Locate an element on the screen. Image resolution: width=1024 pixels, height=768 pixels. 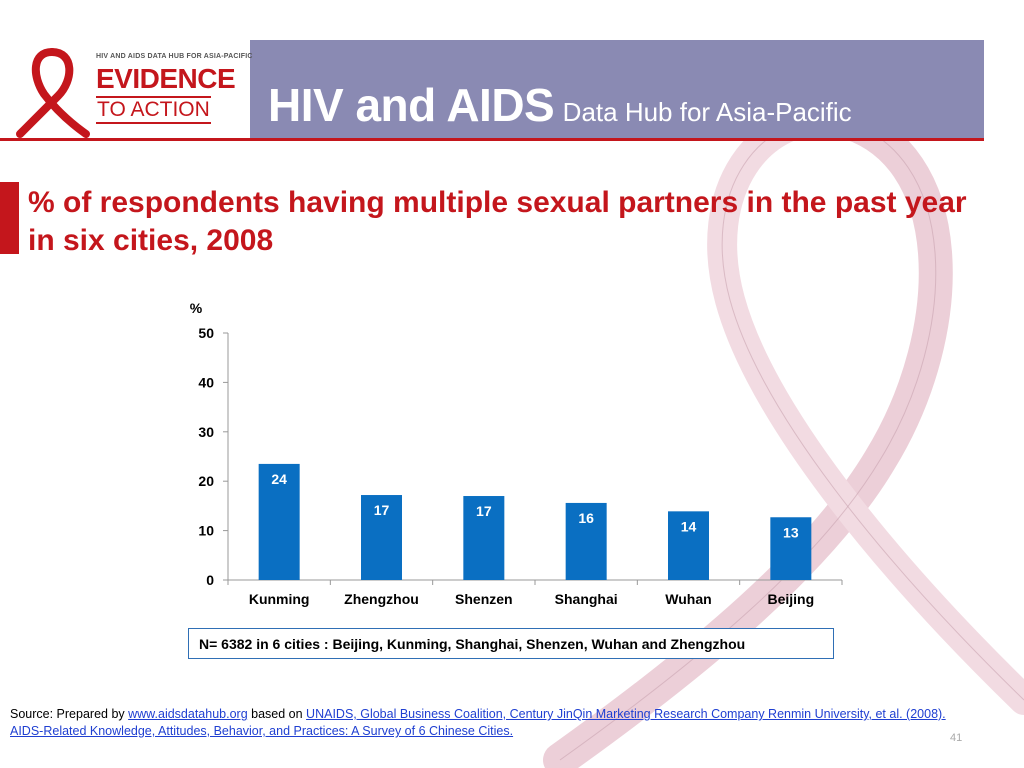
y-tick-label: 30 is located at coordinates (206, 432).